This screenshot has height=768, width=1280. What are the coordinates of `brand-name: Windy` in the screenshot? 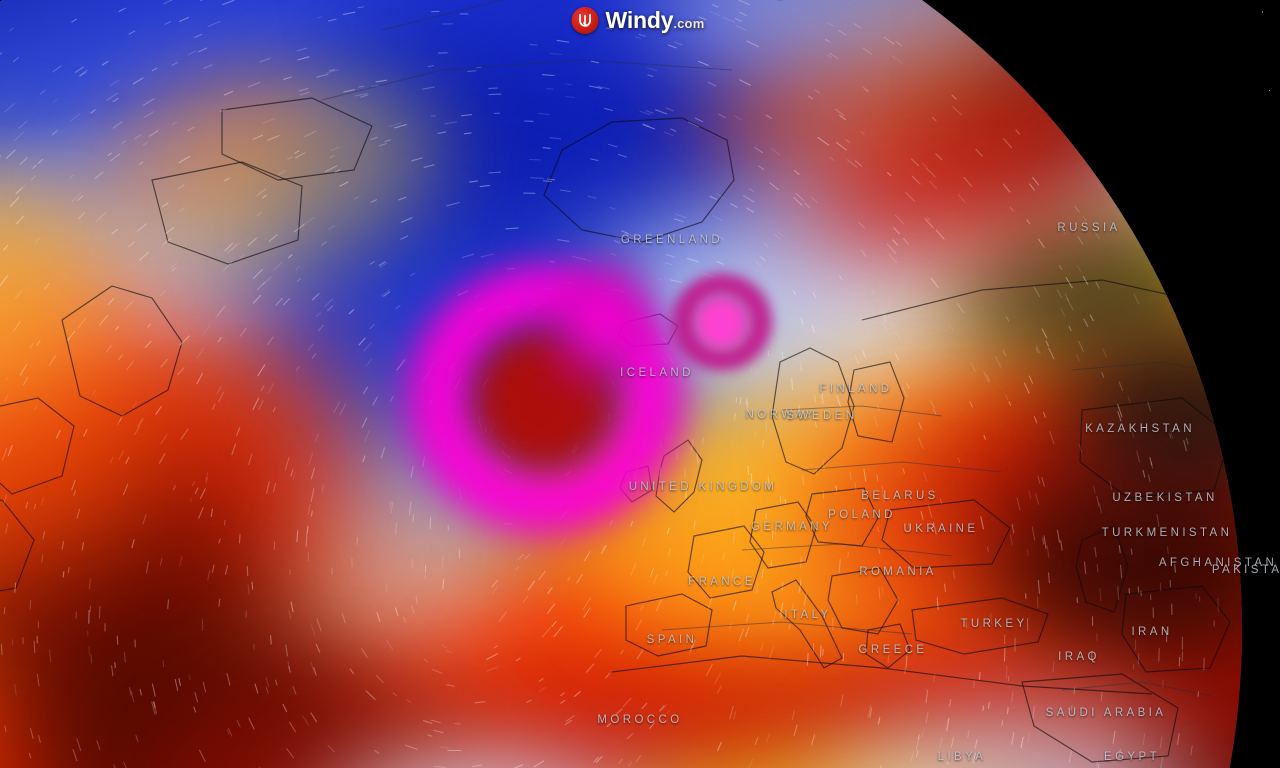 It's located at (639, 20).